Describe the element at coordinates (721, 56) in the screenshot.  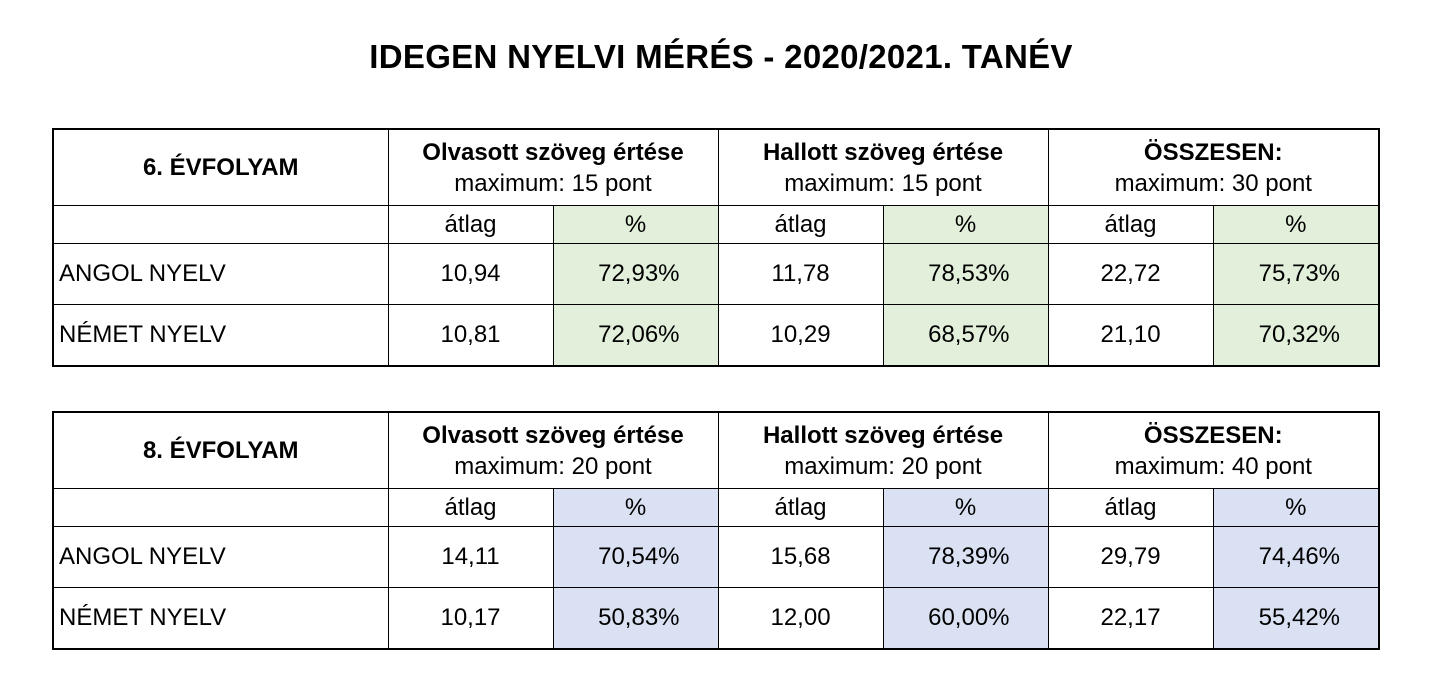
I see `page-title: IDEGEN NYELVI MÉRÉS - 2020/2021. TANÉV` at that location.